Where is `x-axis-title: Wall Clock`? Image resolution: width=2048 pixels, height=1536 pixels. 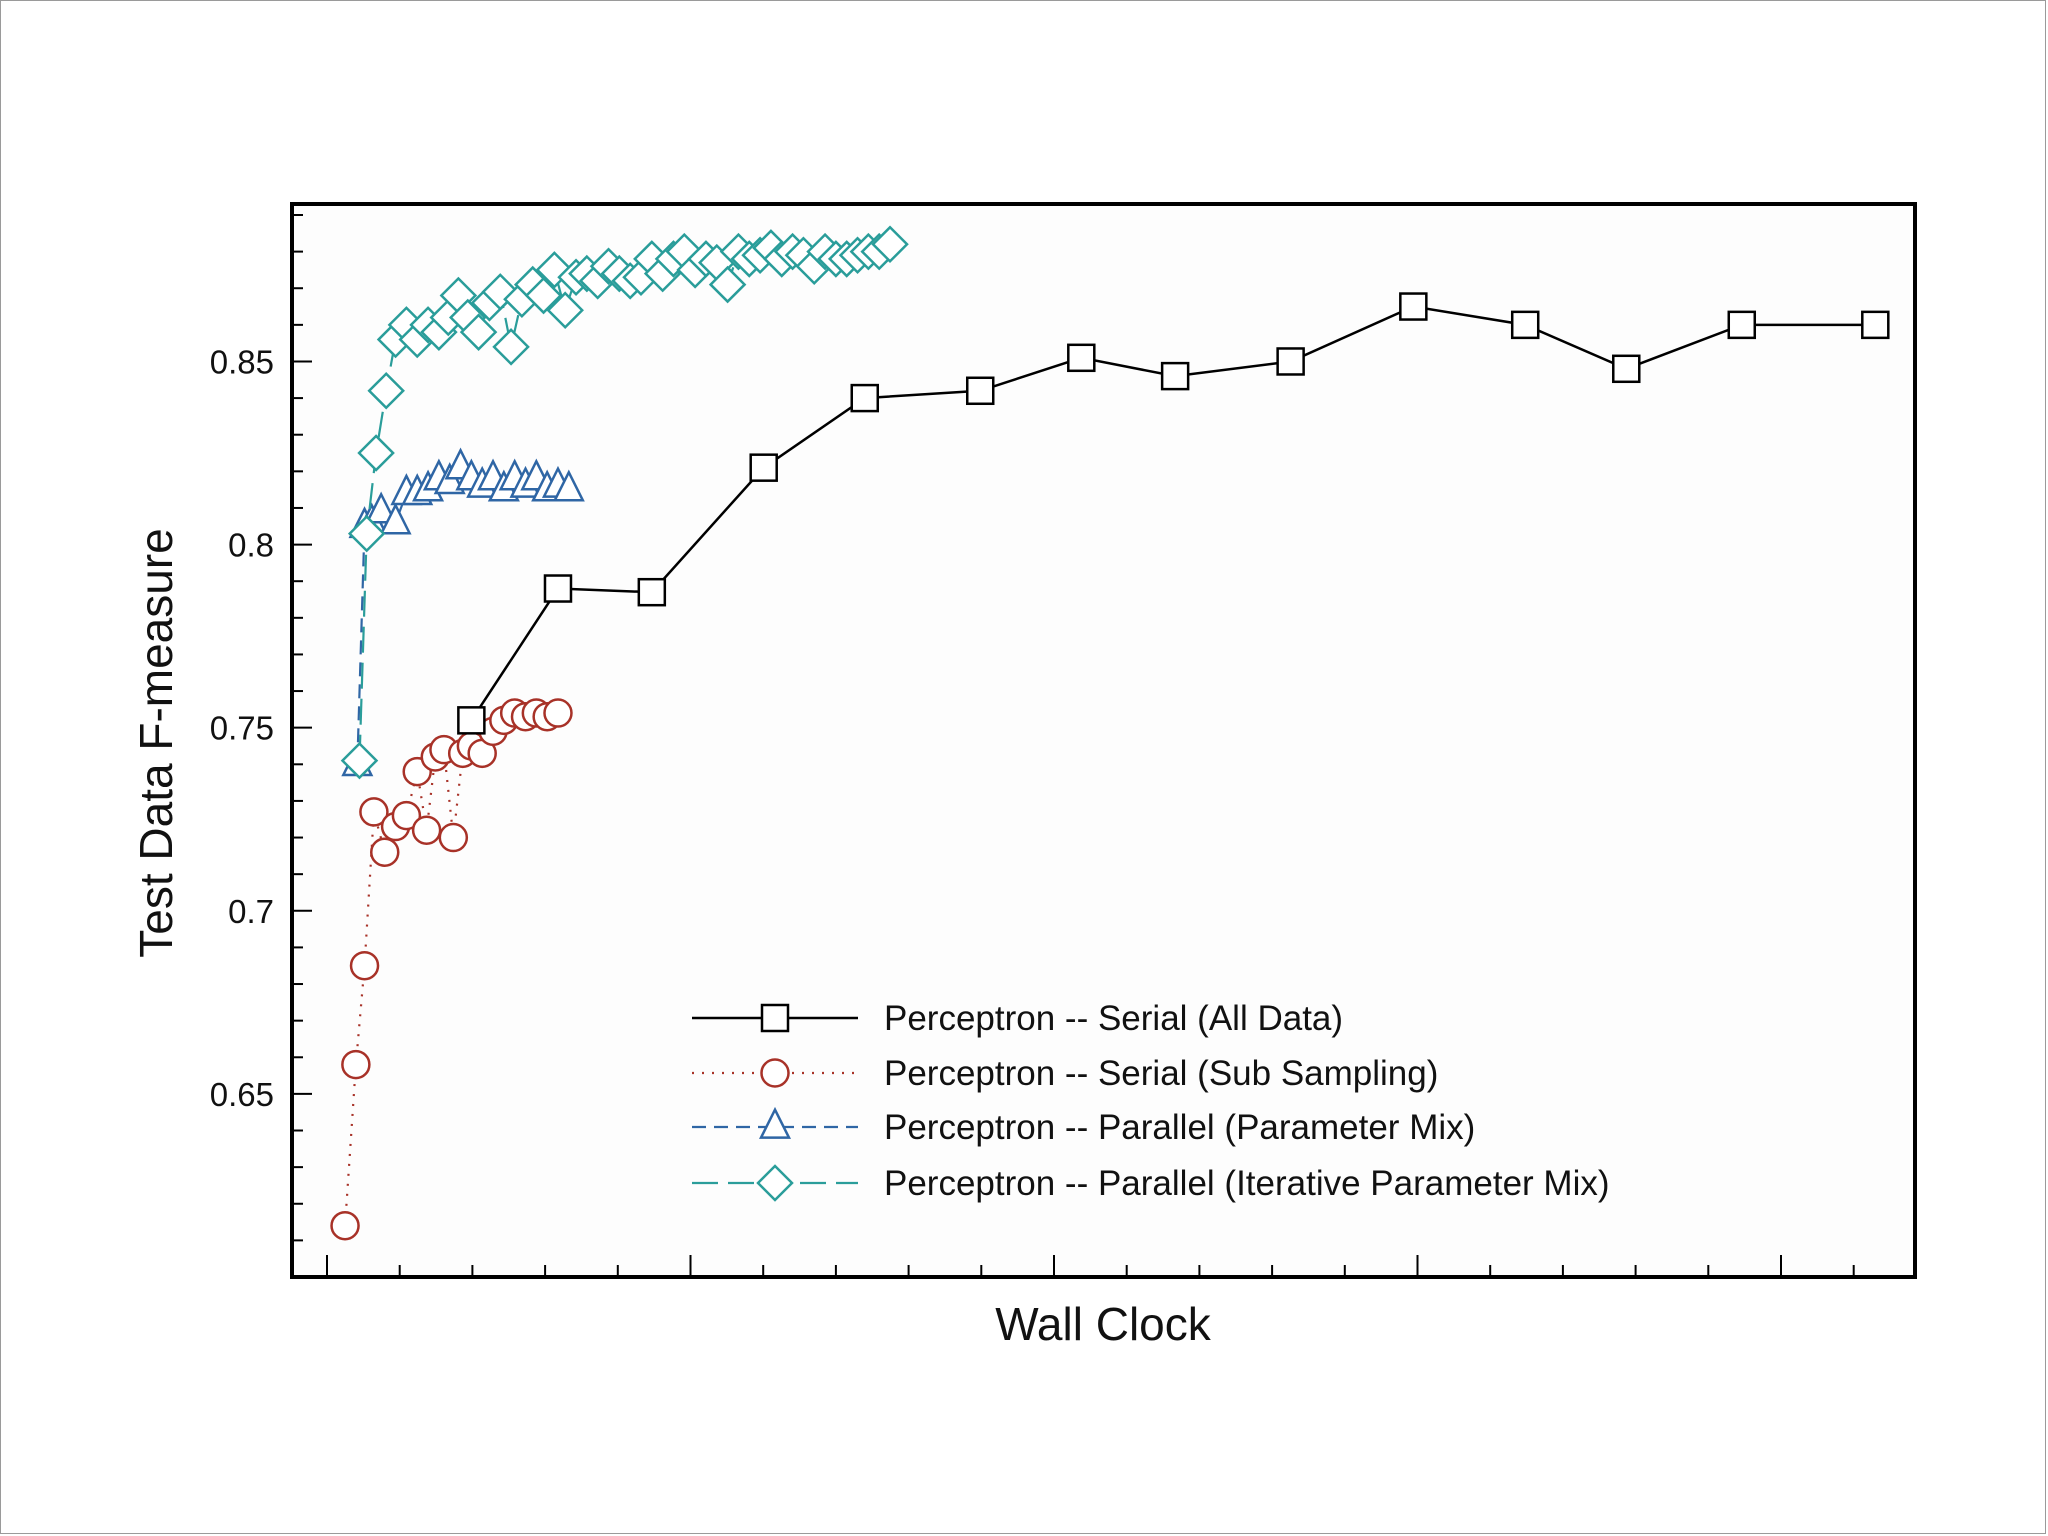
x-axis-title: Wall Clock is located at coordinates (1103, 1324).